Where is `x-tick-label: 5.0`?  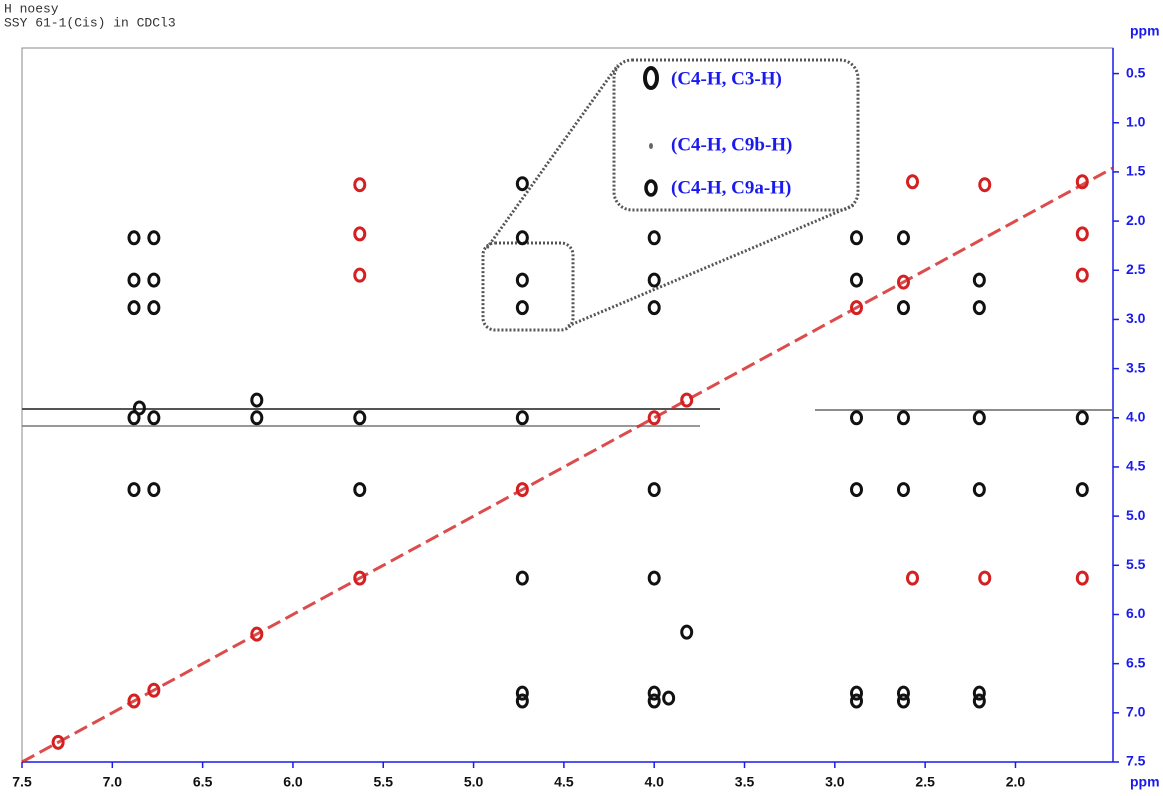 x-tick-label: 5.0 is located at coordinates (474, 782).